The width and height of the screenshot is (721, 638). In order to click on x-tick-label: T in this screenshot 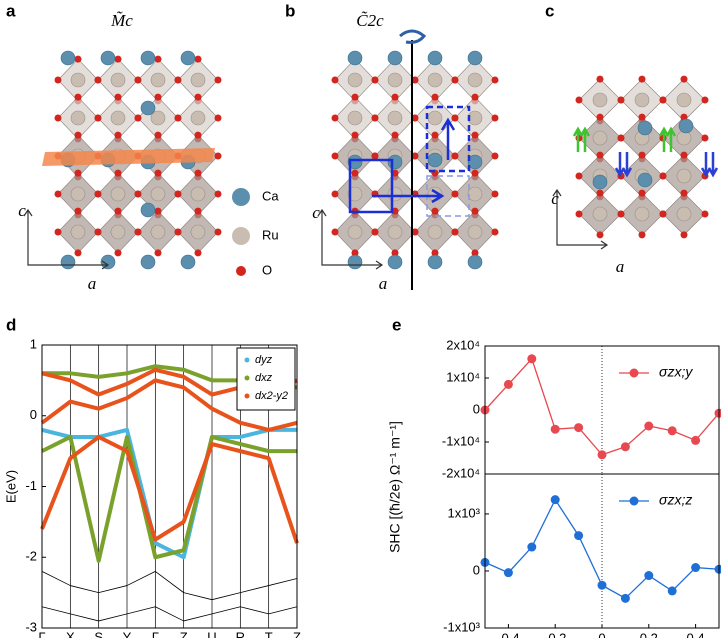, I will do `click(269, 633)`.